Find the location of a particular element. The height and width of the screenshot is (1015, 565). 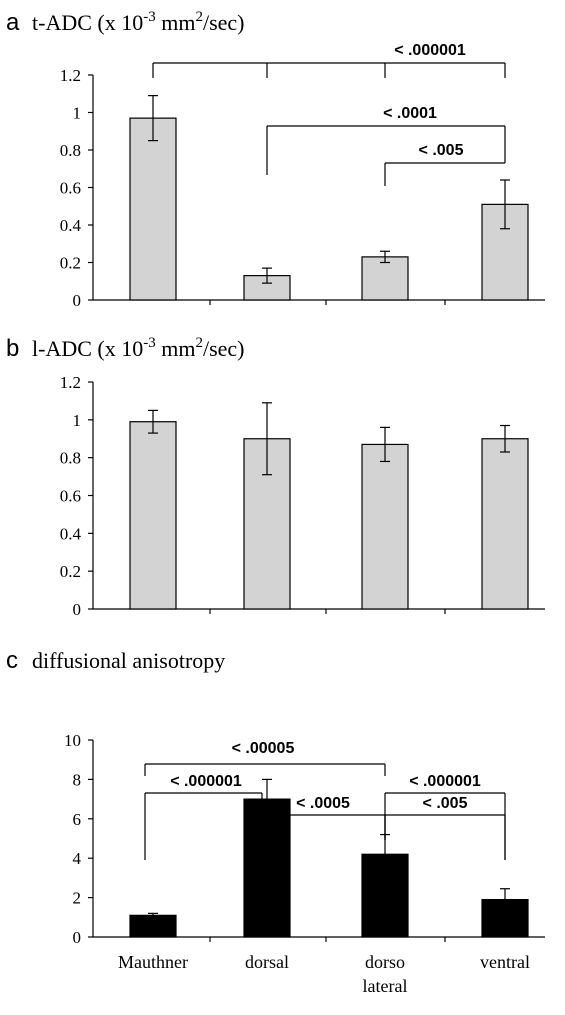

panel-b-letter: b is located at coordinates (12, 348).